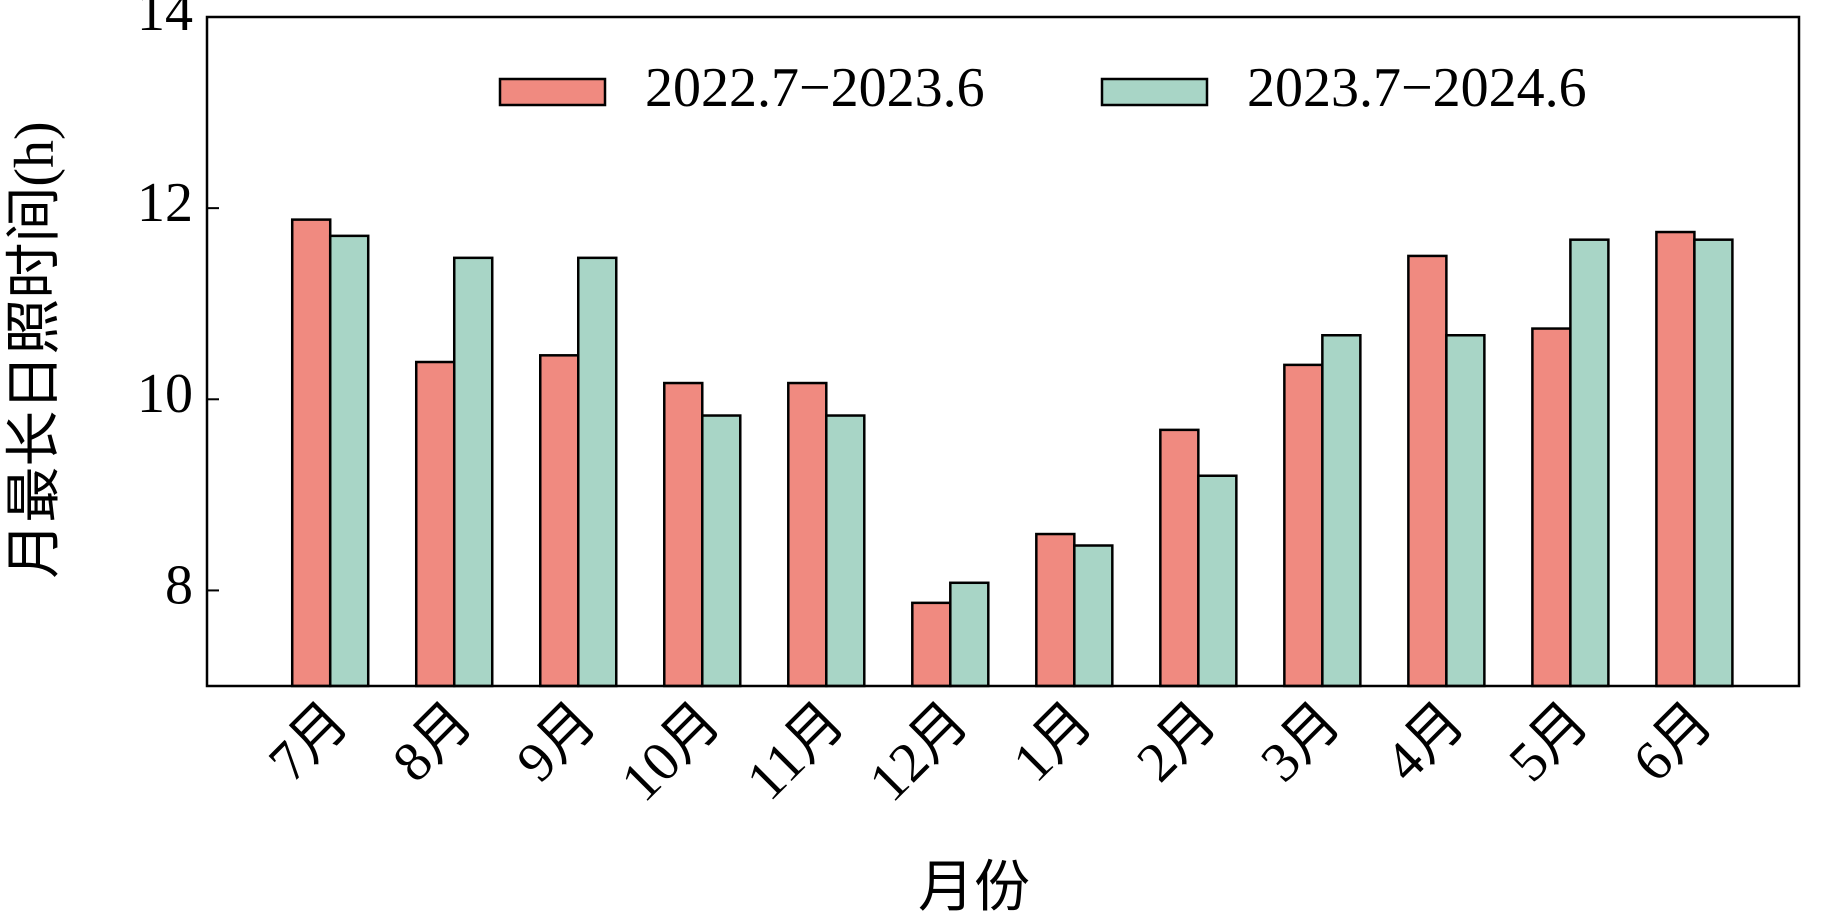 This screenshot has height=921, width=1822. I want to click on x-tick-label: 2月, so click(1176, 741).